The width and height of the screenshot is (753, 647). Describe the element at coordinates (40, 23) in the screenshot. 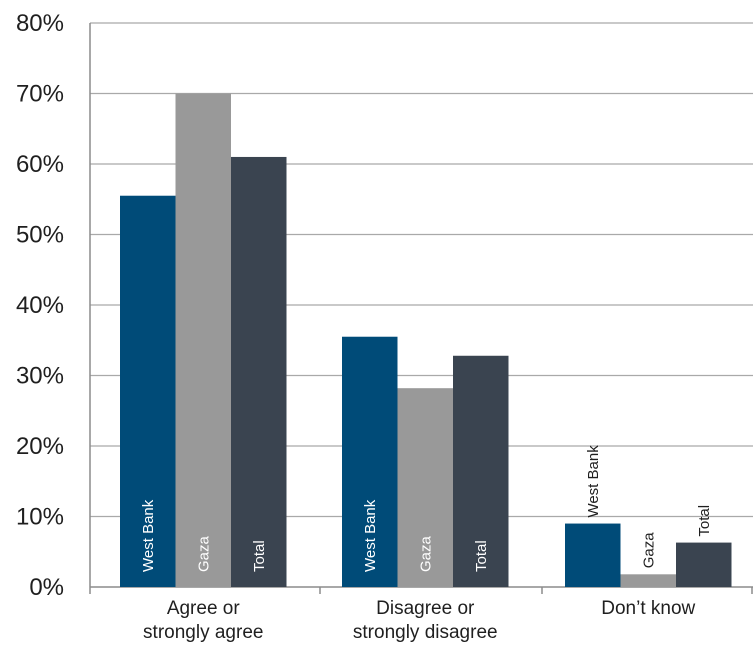

I see `y-tick-label-80: 80%` at that location.